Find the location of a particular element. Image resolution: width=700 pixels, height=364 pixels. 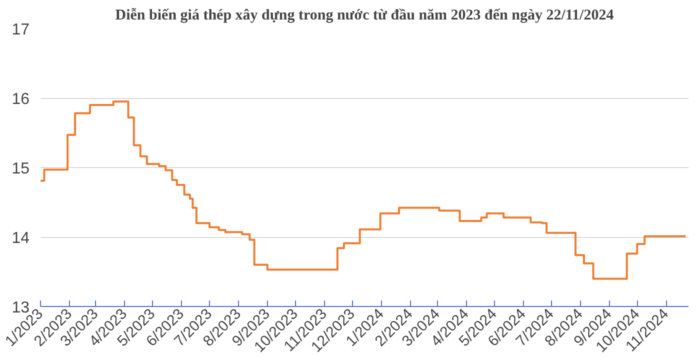

y-tick-label: 16 is located at coordinates (21, 99).